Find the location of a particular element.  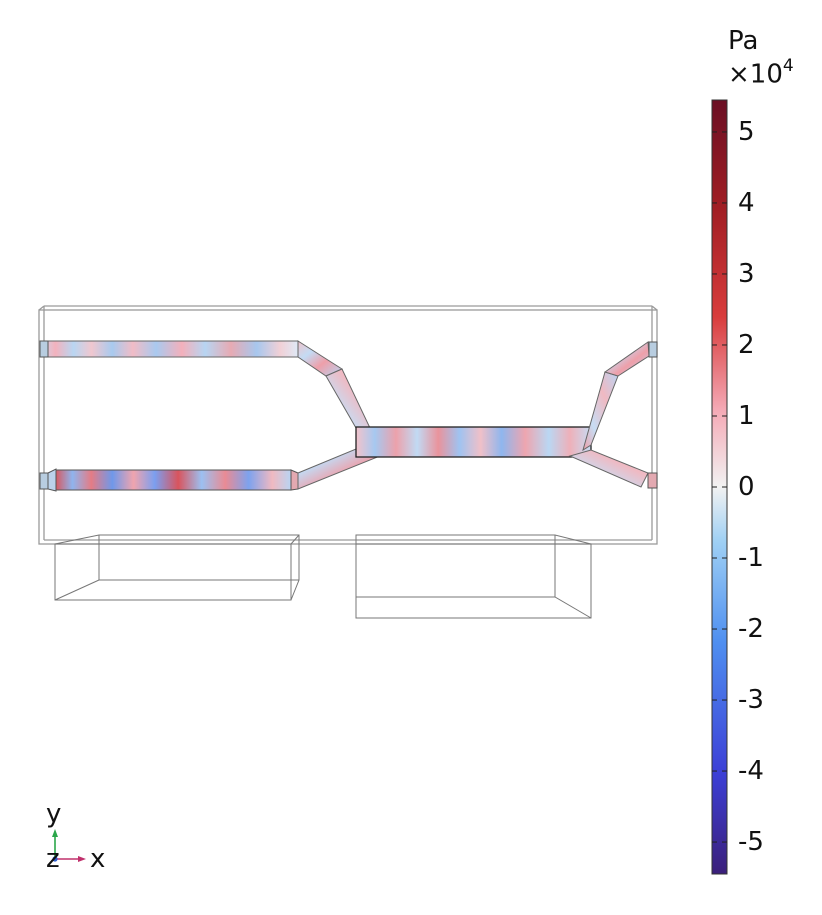

colorbar-tick-label: 1 is located at coordinates (746, 415).